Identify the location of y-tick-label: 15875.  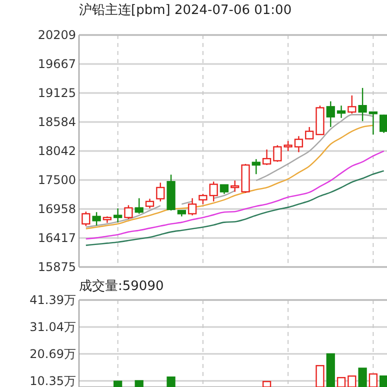
(57, 267).